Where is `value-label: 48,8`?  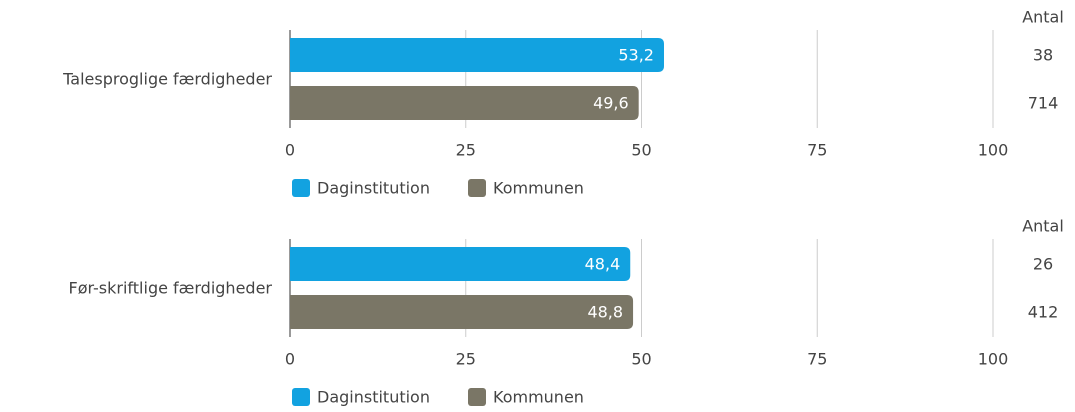 value-label: 48,8 is located at coordinates (605, 312).